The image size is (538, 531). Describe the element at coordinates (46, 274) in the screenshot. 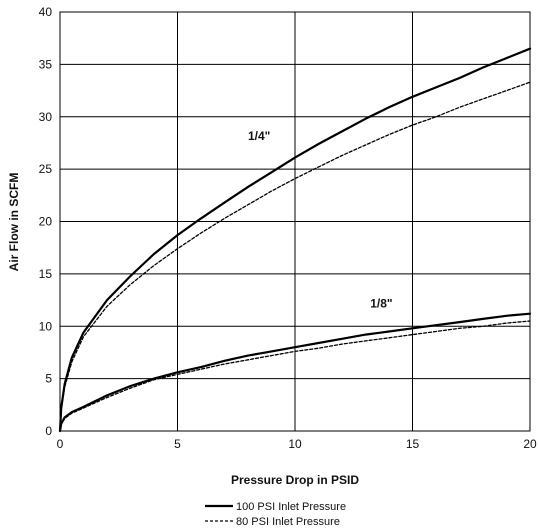

I see `y-tick-label: 15` at that location.